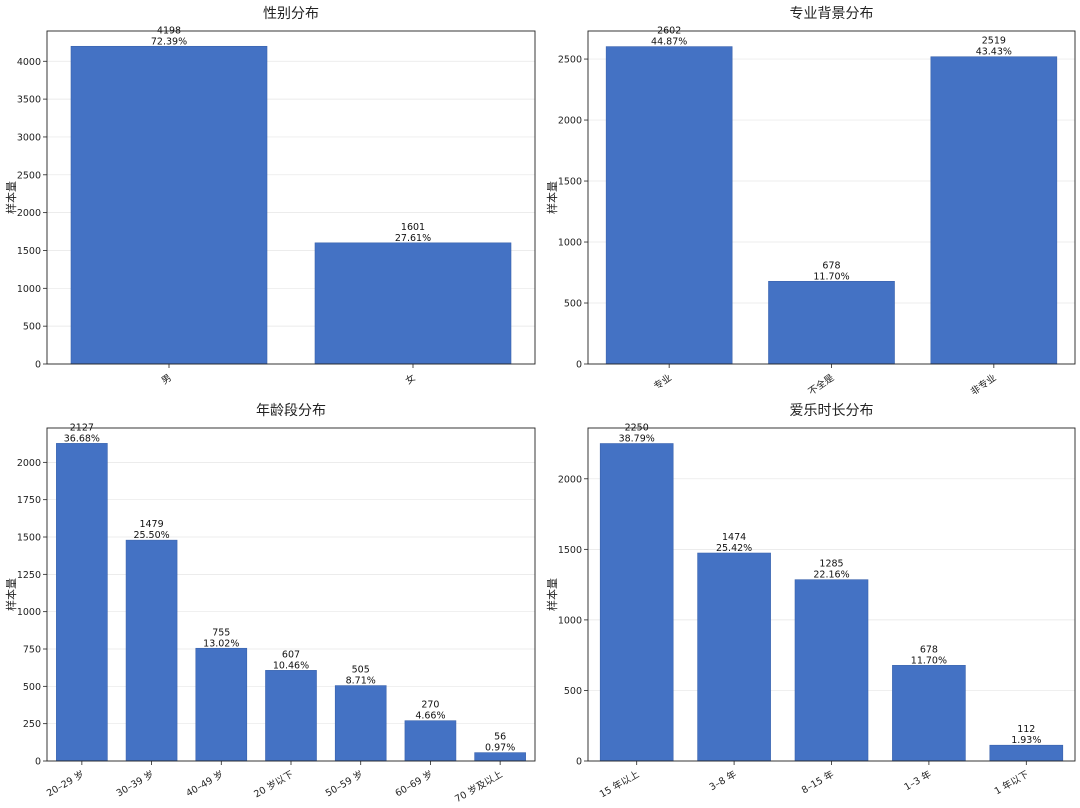 The height and width of the screenshot is (808, 1080). Describe the element at coordinates (831, 276) in the screenshot. I see `bar-percent-label: 11.70%` at that location.